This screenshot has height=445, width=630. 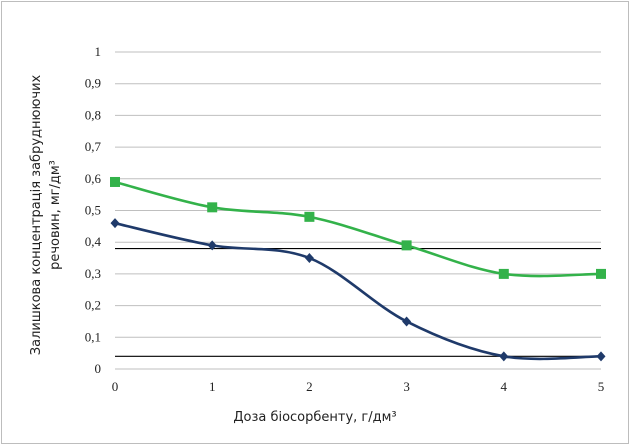 What do you see at coordinates (212, 386) in the screenshot?
I see `x-tick-label: 1` at bounding box center [212, 386].